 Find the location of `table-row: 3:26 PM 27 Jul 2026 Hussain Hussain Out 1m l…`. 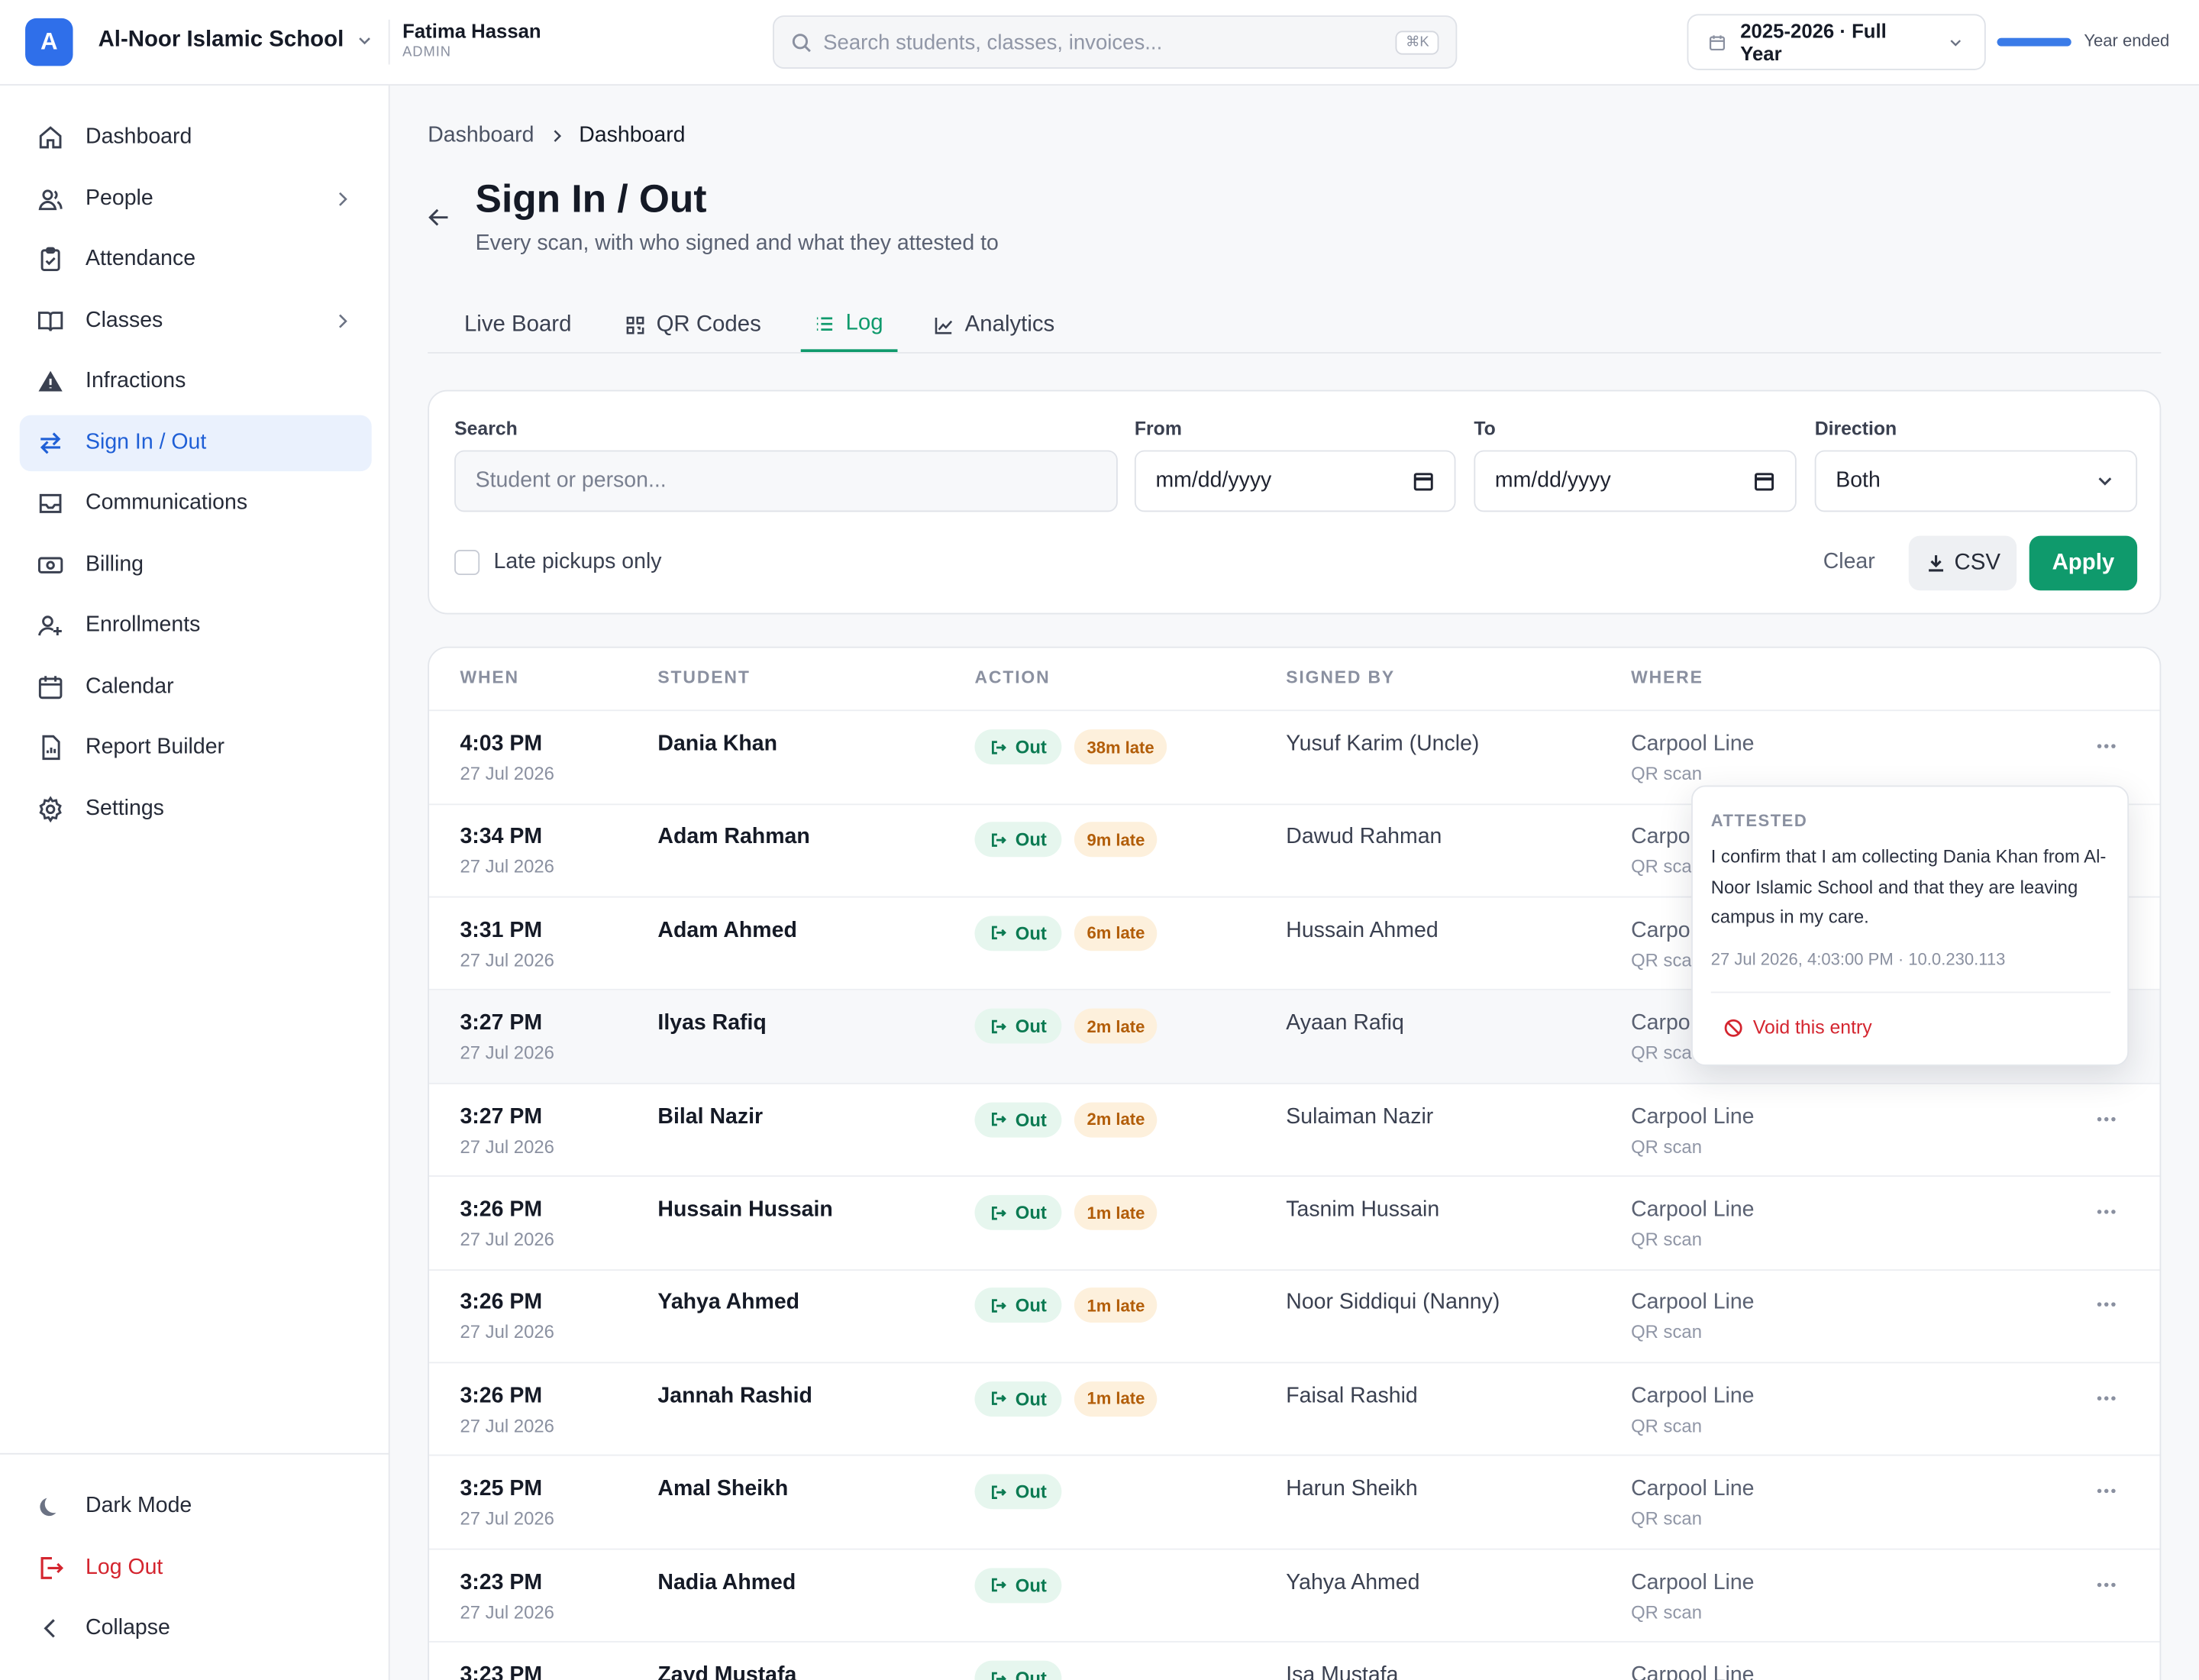

table-row: 3:26 PM 27 Jul 2026 Hussain Hussain Out 1m l… is located at coordinates (1295, 1224).